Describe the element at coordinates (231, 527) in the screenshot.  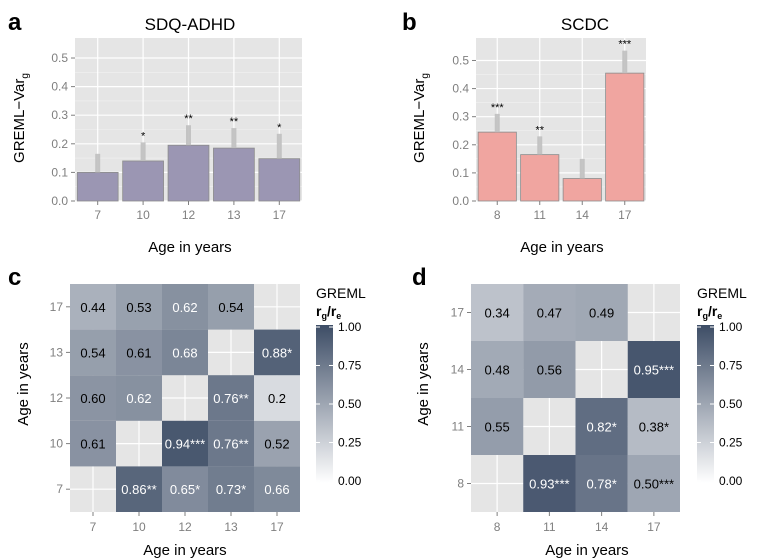
I see `chart-c-xtick-label: 13` at that location.